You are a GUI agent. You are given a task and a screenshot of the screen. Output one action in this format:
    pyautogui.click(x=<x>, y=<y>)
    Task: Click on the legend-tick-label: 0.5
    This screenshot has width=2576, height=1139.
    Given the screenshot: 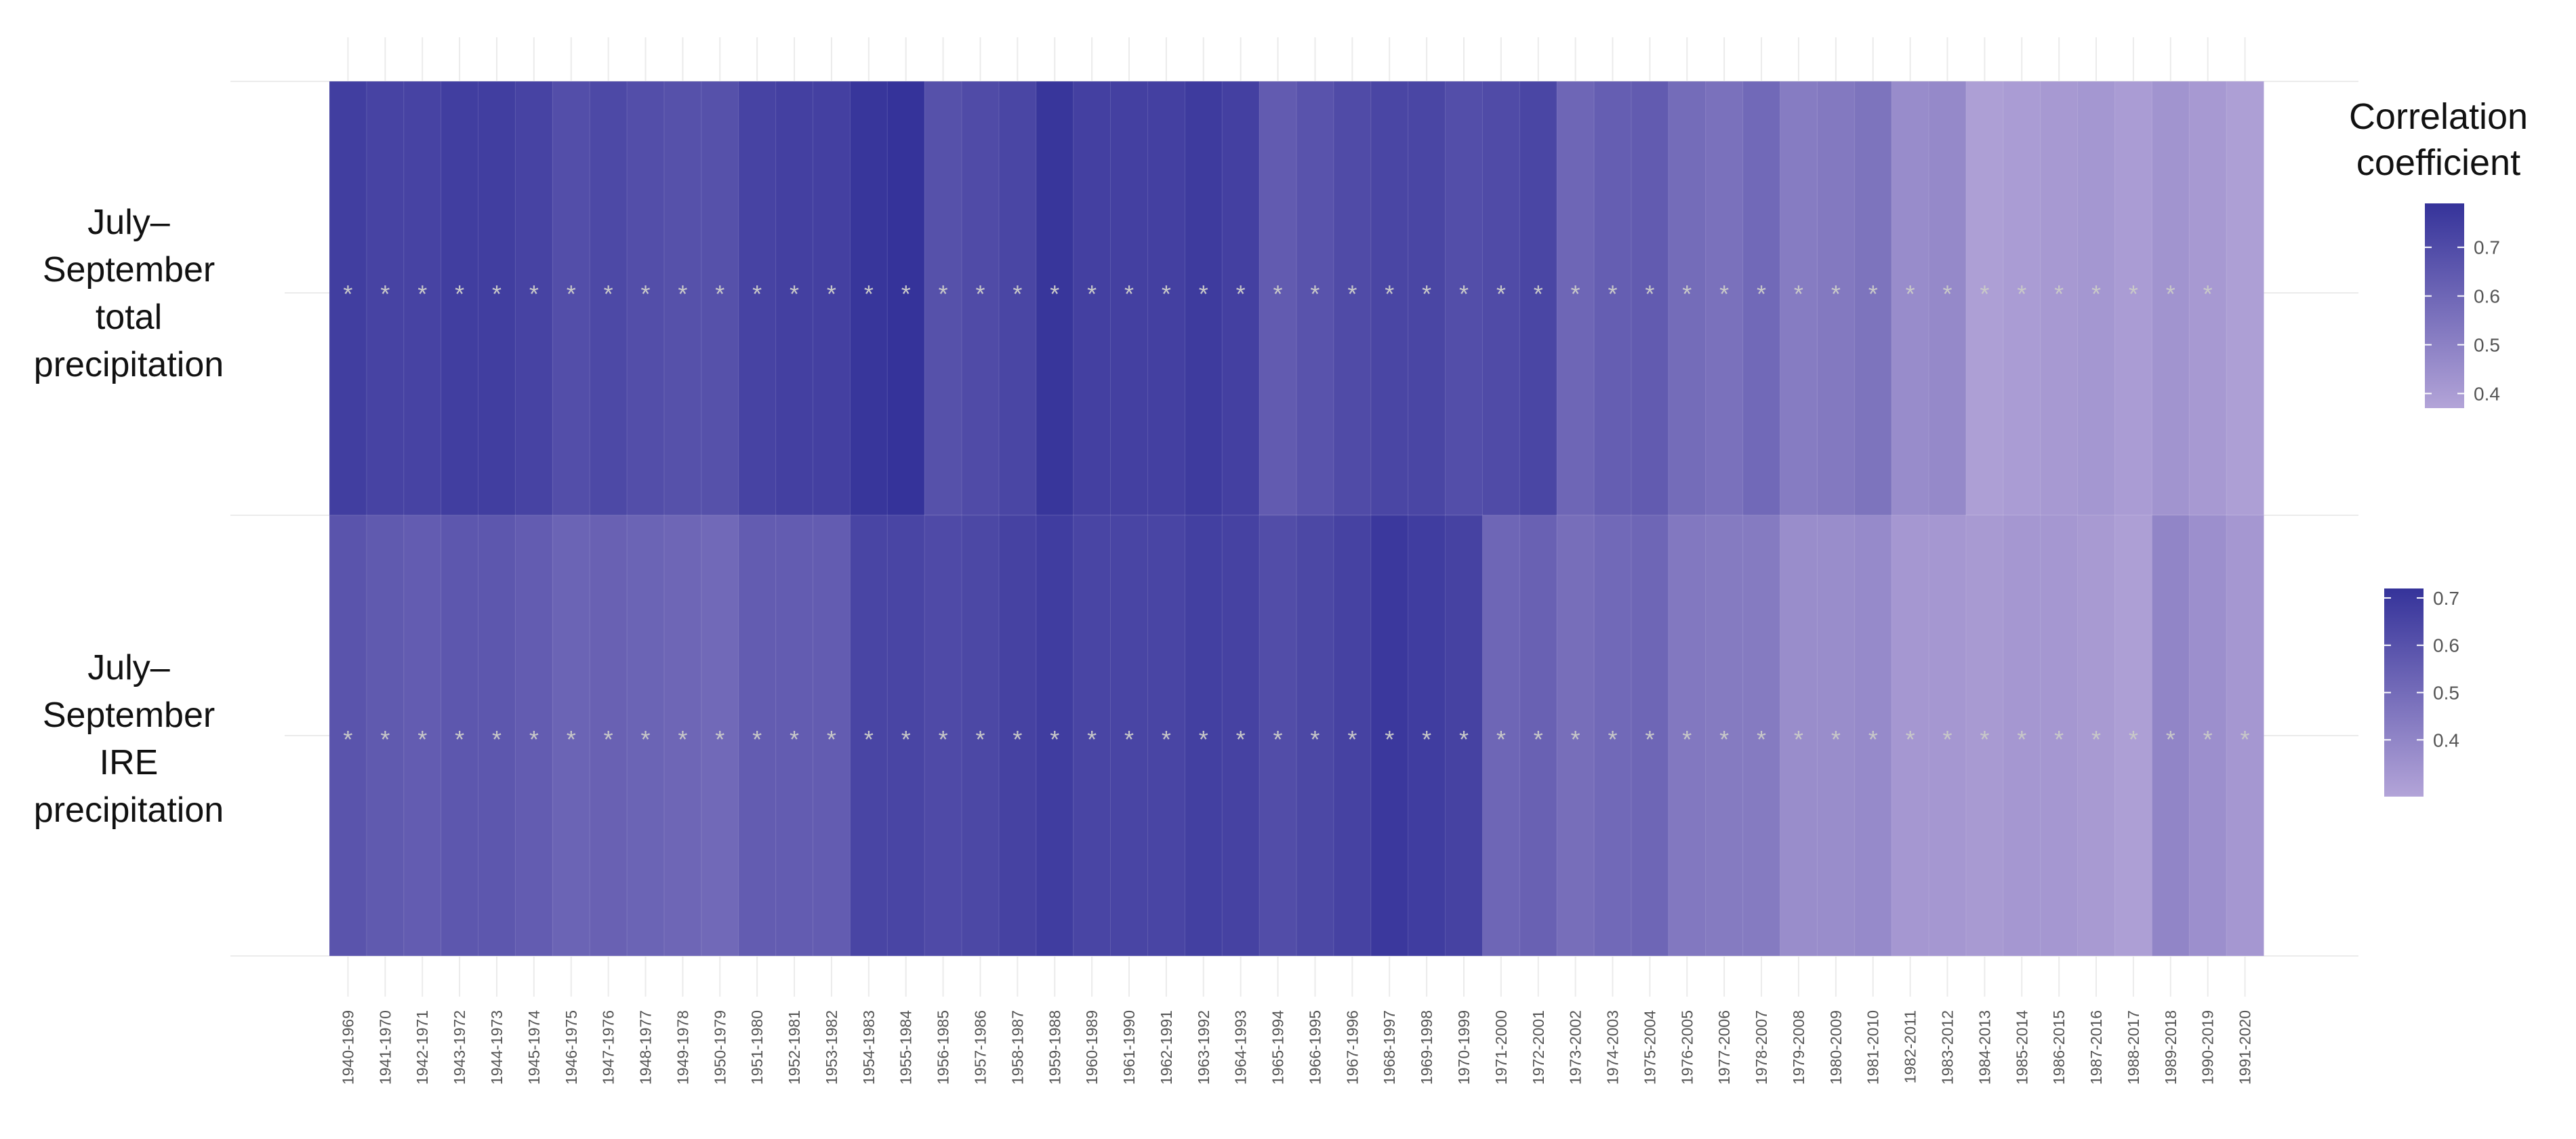 What is the action you would take?
    pyautogui.click(x=2446, y=693)
    